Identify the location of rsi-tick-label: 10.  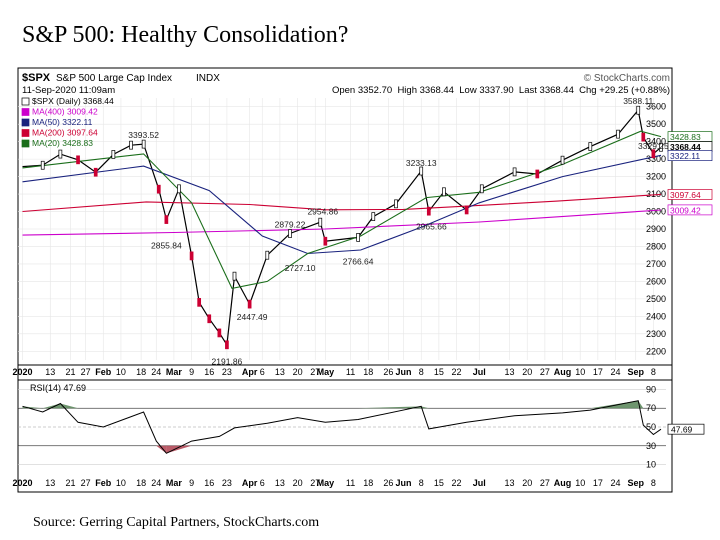
(651, 465).